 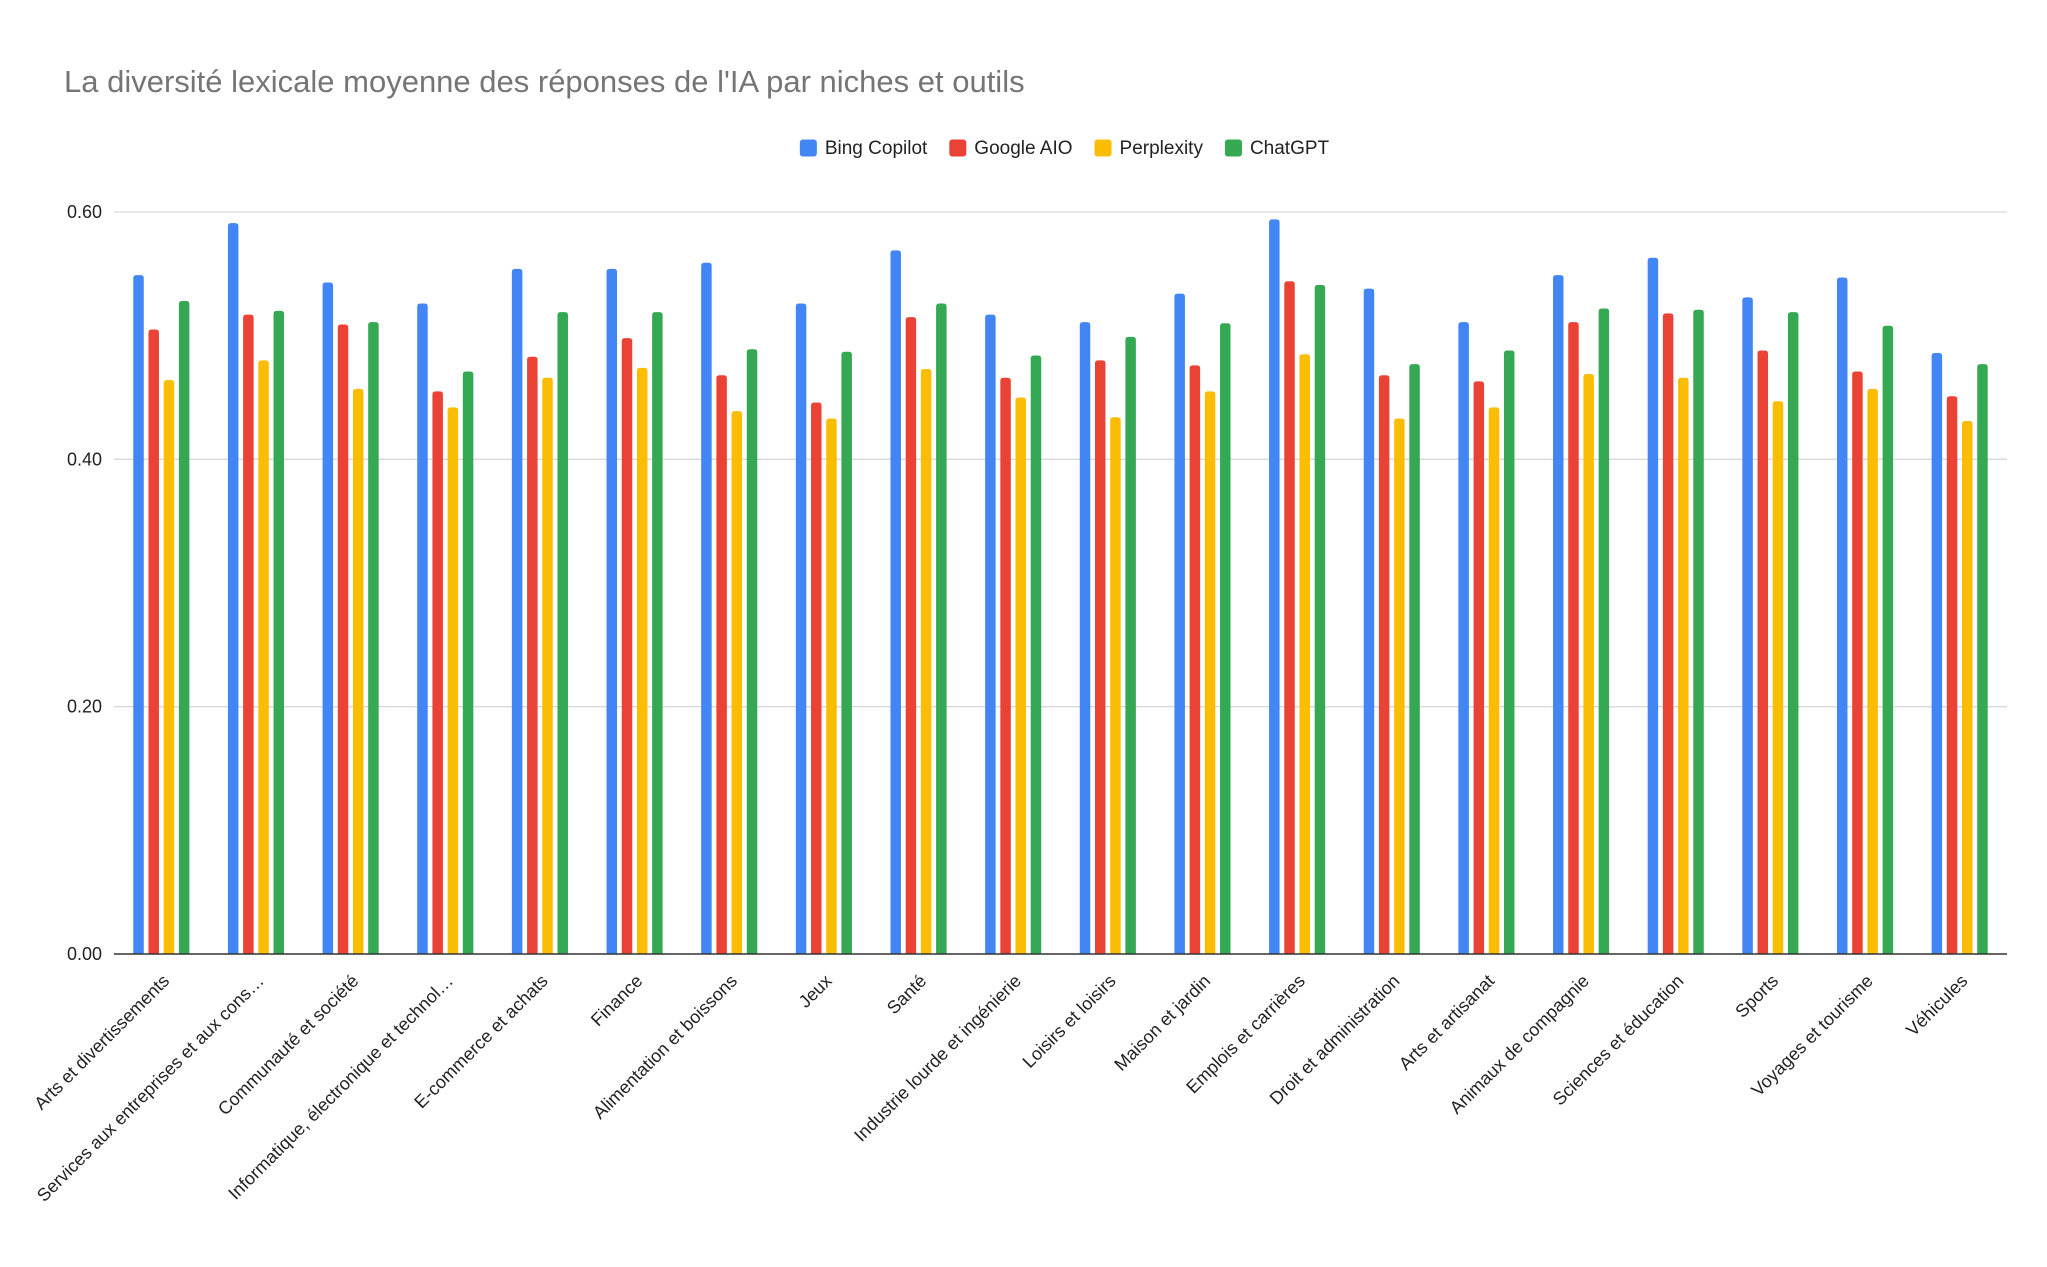 What do you see at coordinates (815, 991) in the screenshot?
I see `x-category-label: Jeux` at bounding box center [815, 991].